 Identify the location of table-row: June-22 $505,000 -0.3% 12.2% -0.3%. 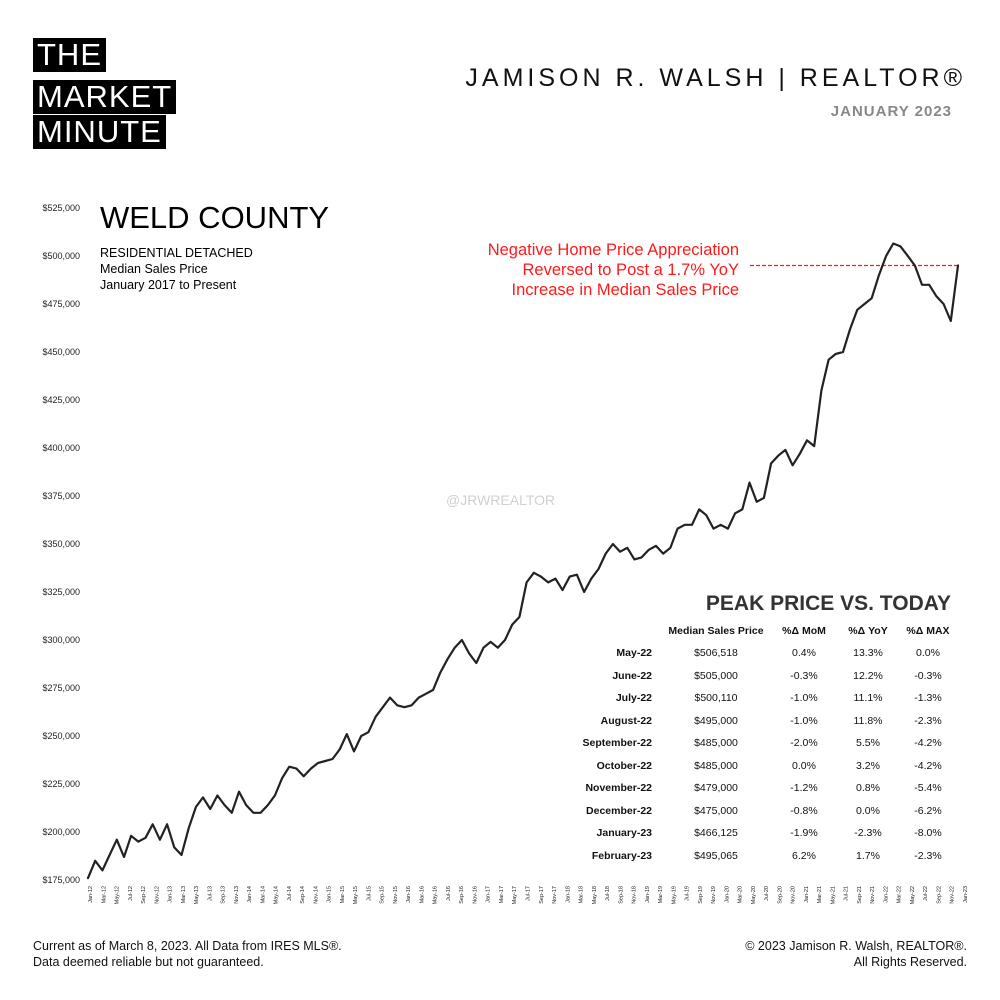
(758, 676).